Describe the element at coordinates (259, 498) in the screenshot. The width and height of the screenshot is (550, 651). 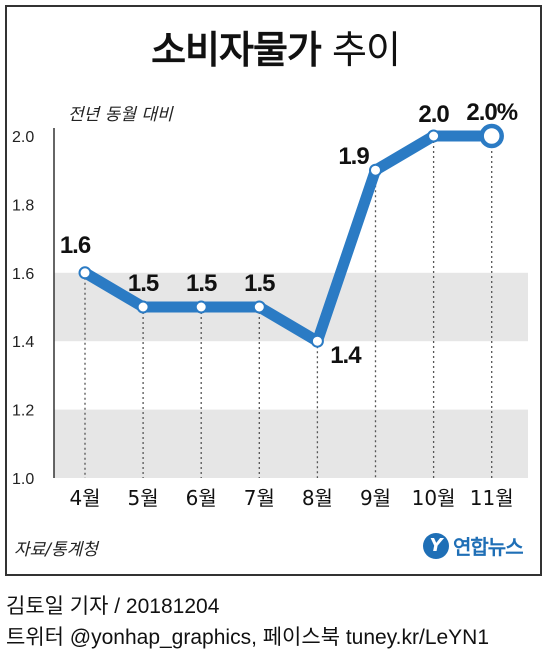
I see `x-tick-label-3: 7월` at that location.